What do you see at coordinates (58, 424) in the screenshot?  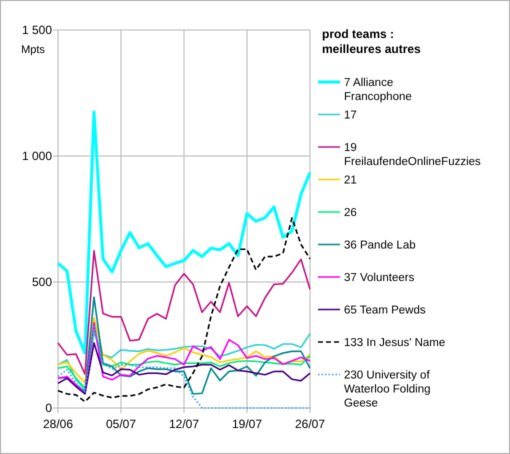 I see `x-tick-label: 28/06` at bounding box center [58, 424].